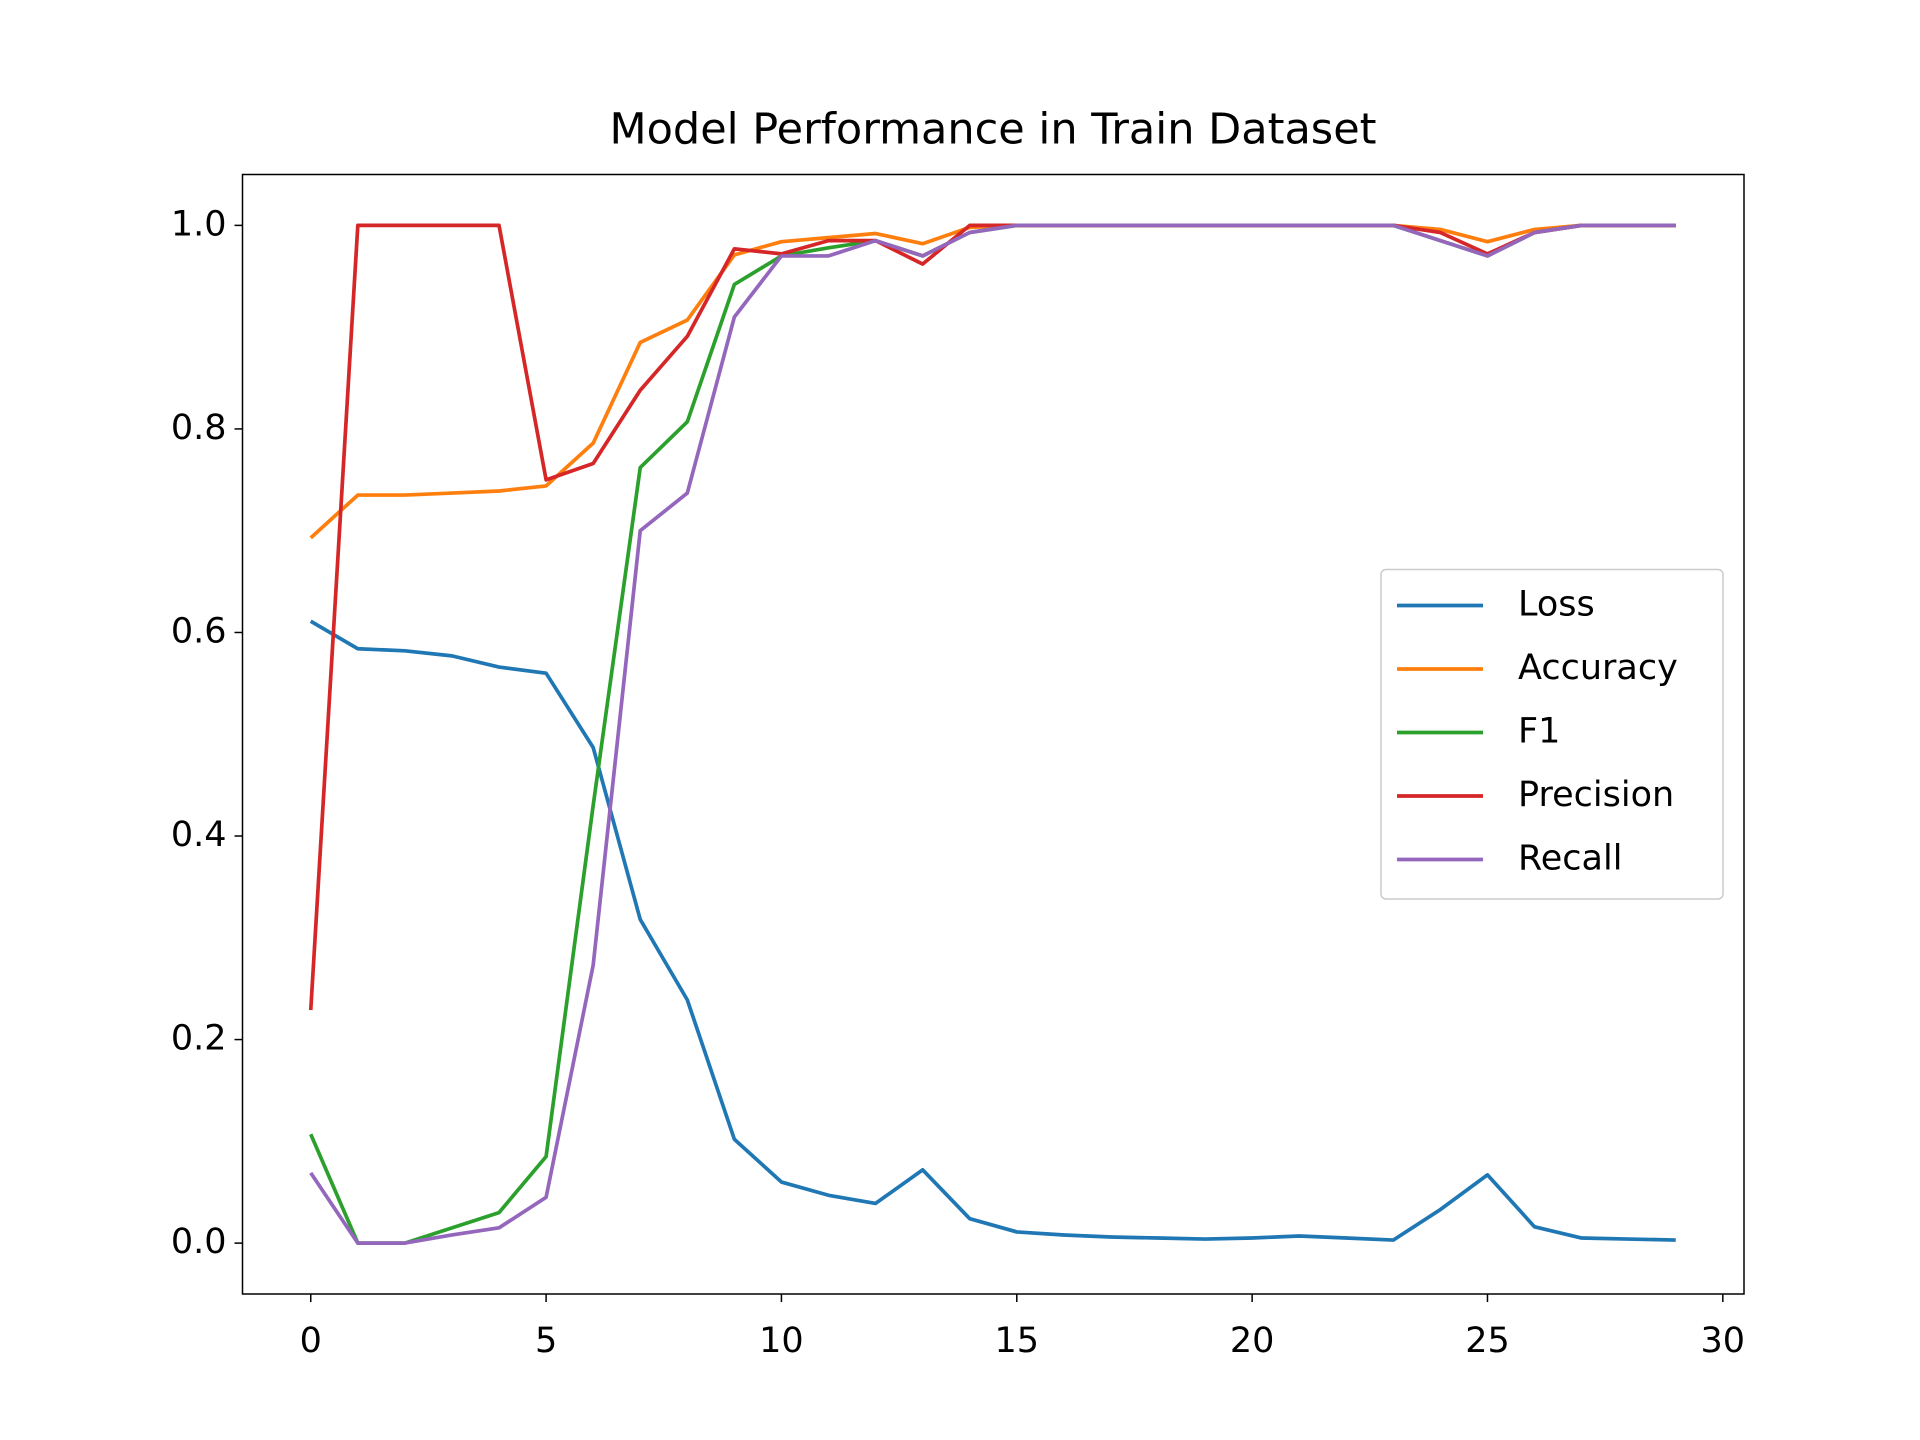 Image resolution: width=1920 pixels, height=1440 pixels. What do you see at coordinates (199, 1039) in the screenshot?
I see `y-tick-label: 0.2` at bounding box center [199, 1039].